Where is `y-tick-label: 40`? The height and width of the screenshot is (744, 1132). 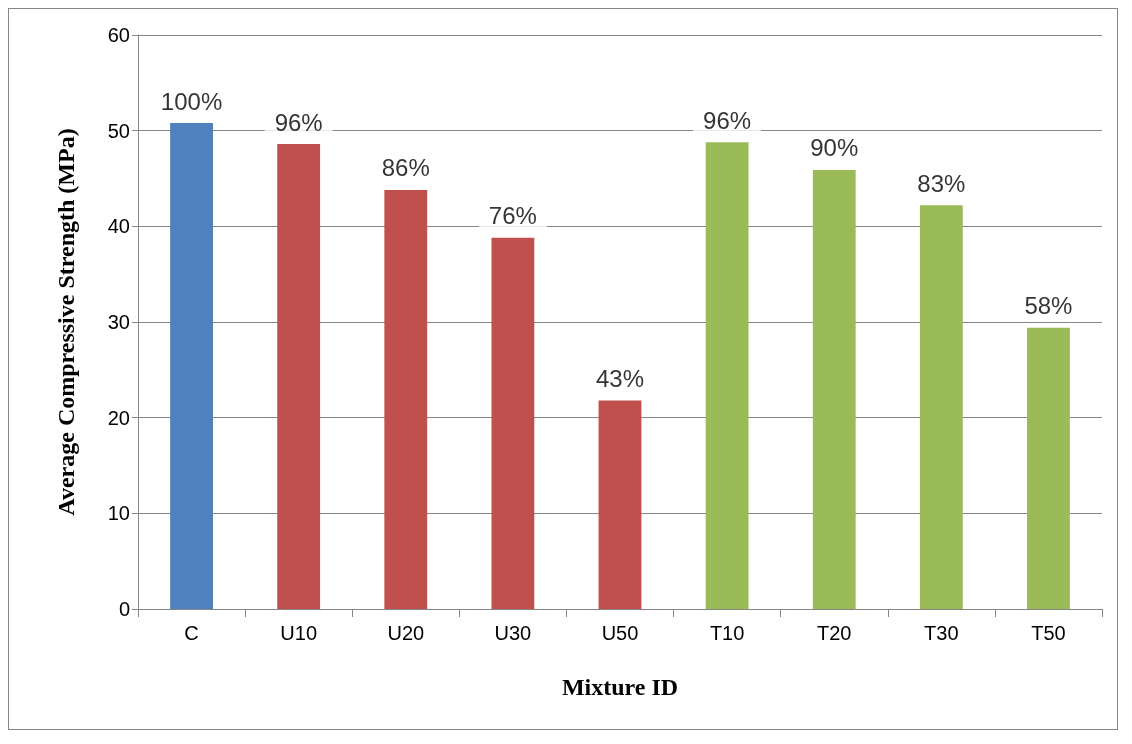
y-tick-label: 40 is located at coordinates (118, 226).